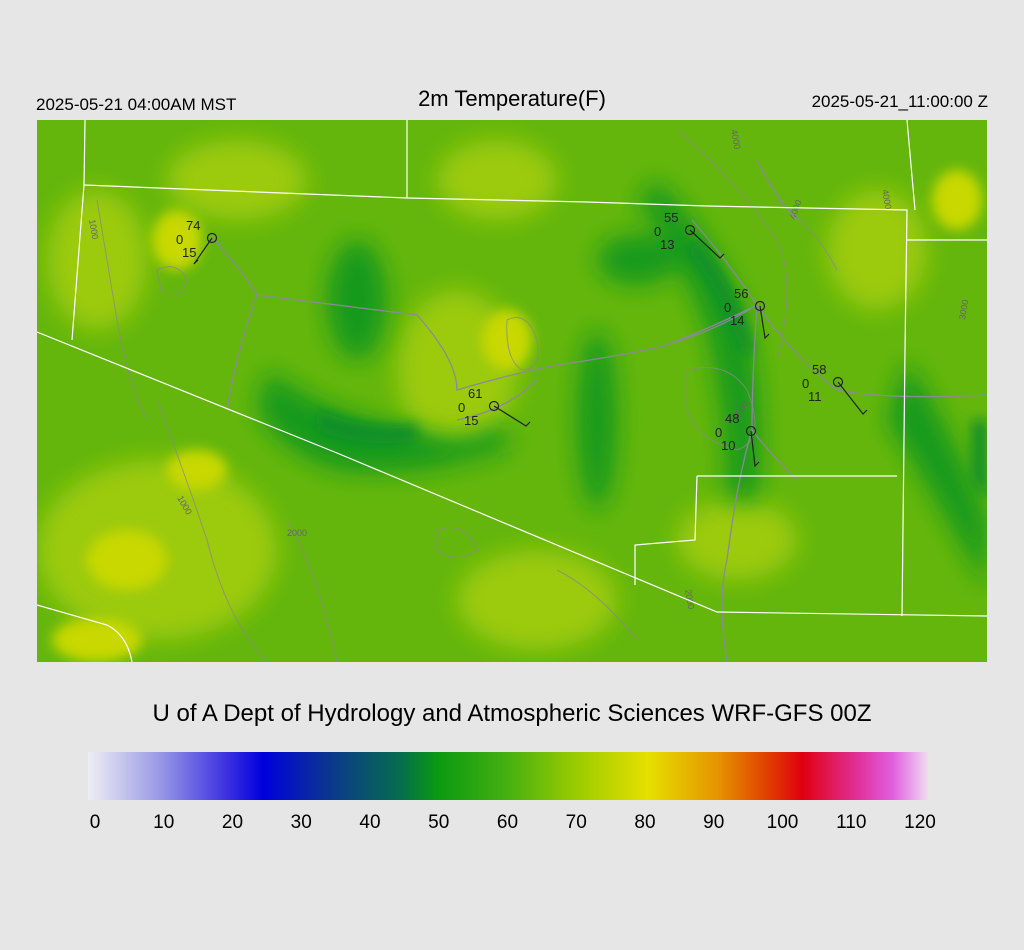  Describe the element at coordinates (782, 822) in the screenshot. I see `colorbar-tick-label: 100` at that location.